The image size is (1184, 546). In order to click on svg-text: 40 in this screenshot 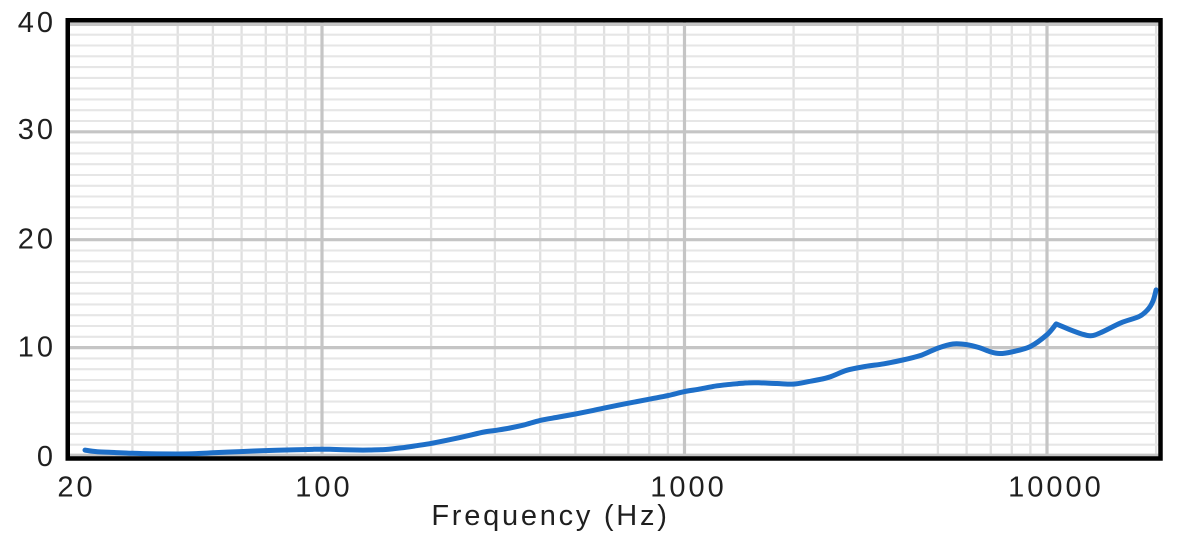, I will do `click(37, 23)`.